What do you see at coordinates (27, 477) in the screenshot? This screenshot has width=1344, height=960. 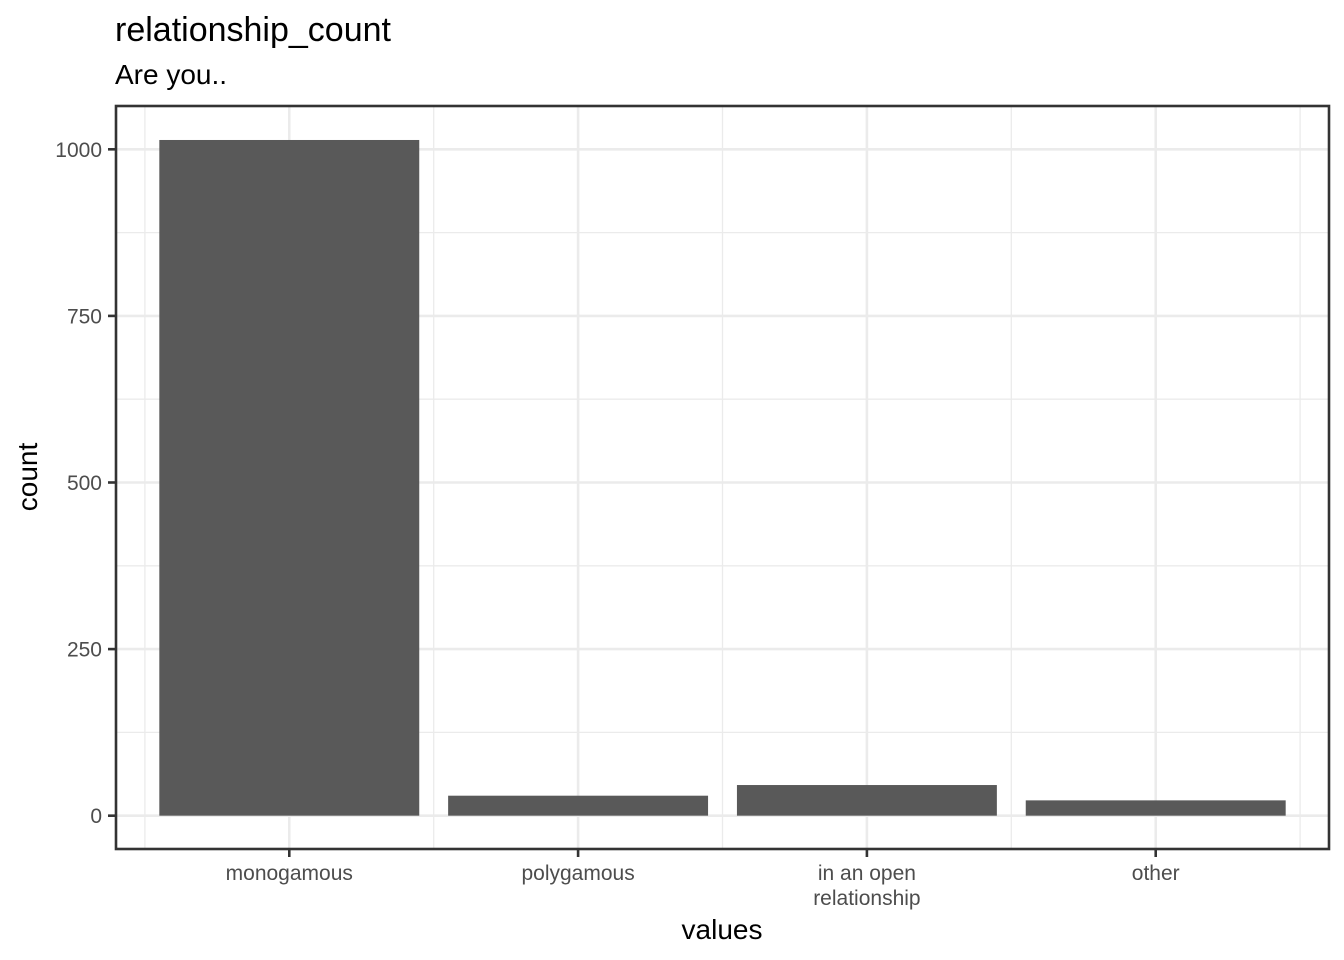 I see `y-axis-title: count` at bounding box center [27, 477].